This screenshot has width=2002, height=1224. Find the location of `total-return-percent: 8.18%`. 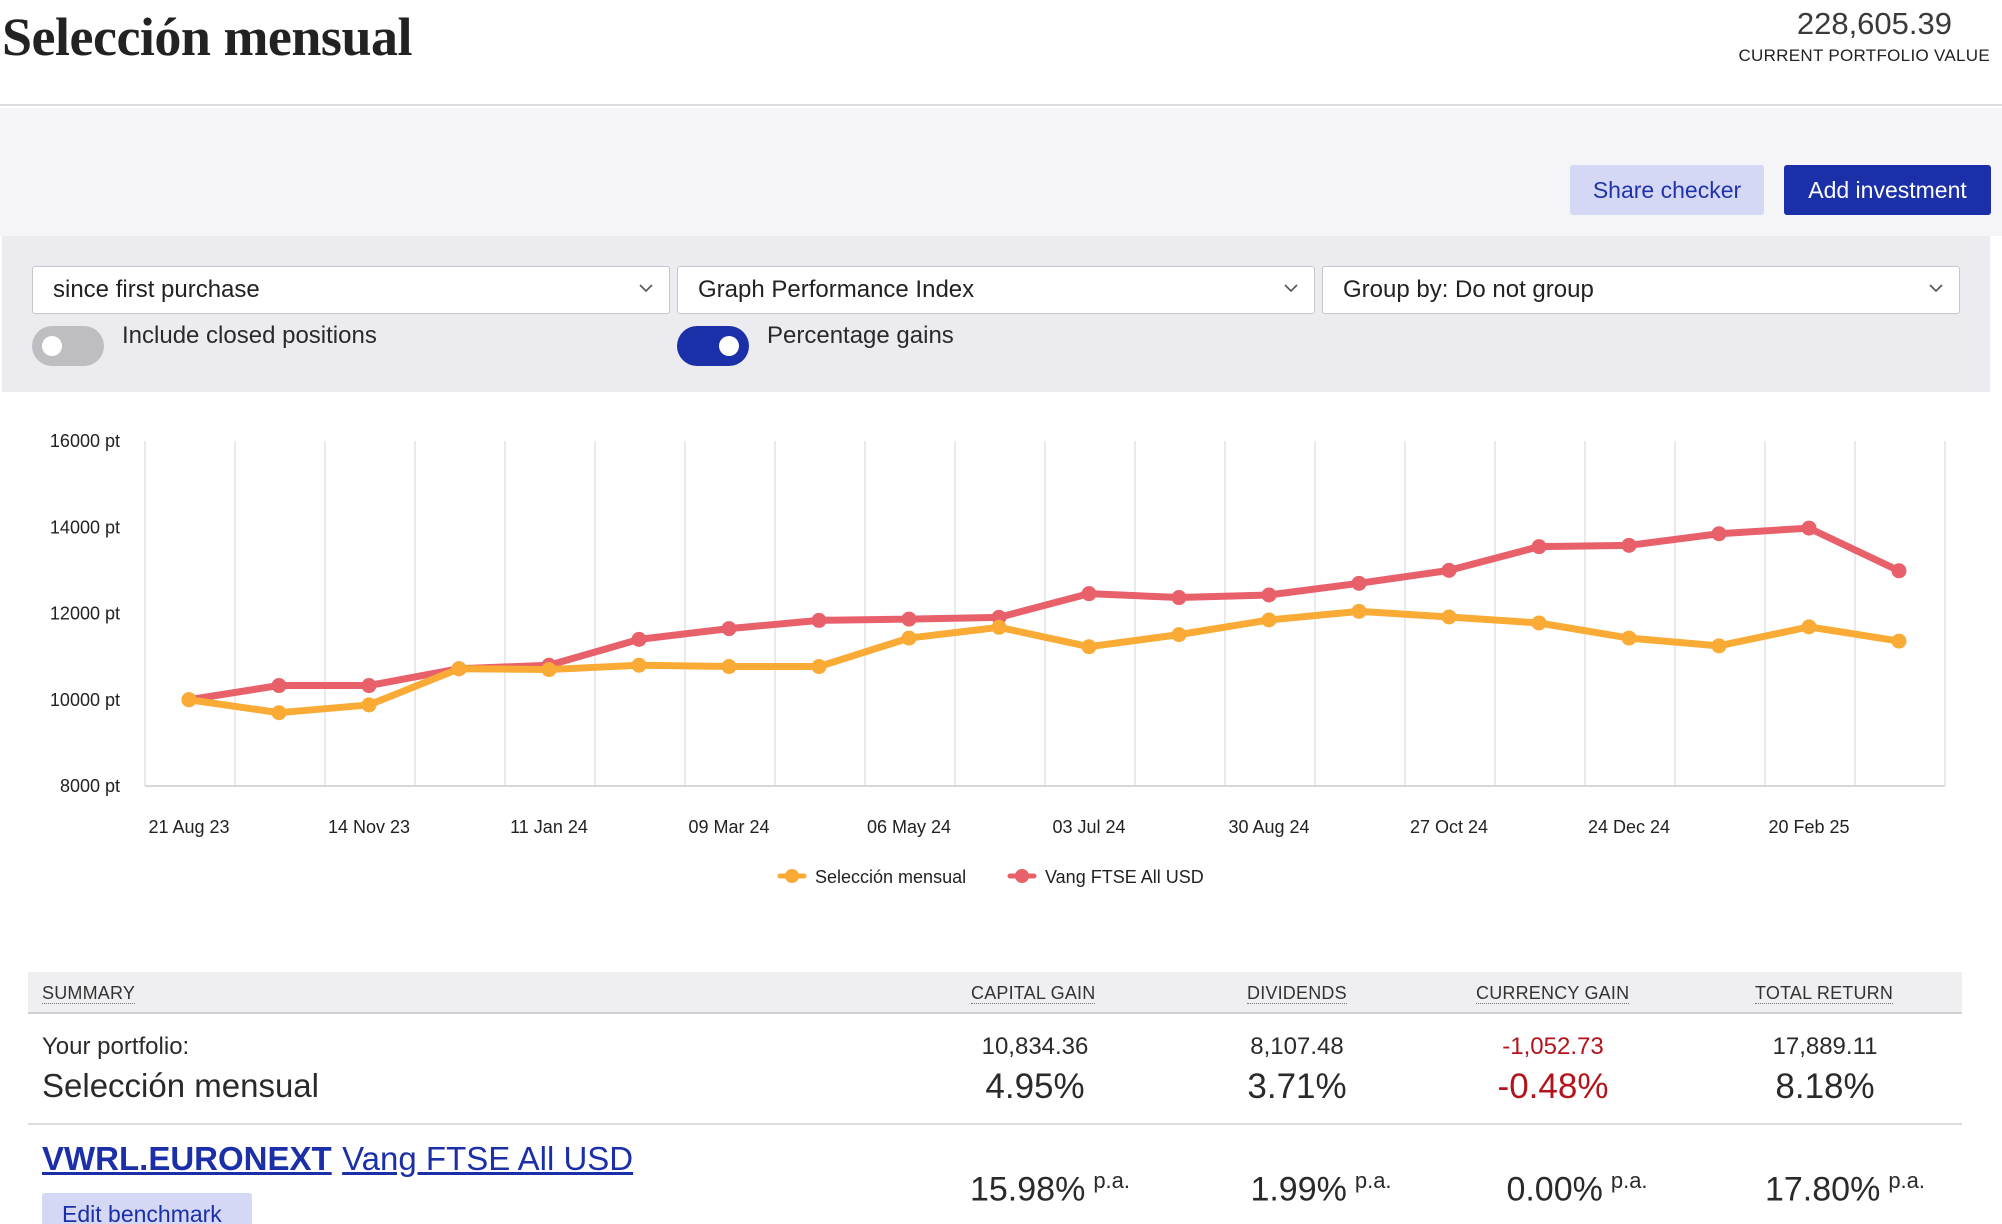

total-return-percent: 8.18% is located at coordinates (1825, 1086).